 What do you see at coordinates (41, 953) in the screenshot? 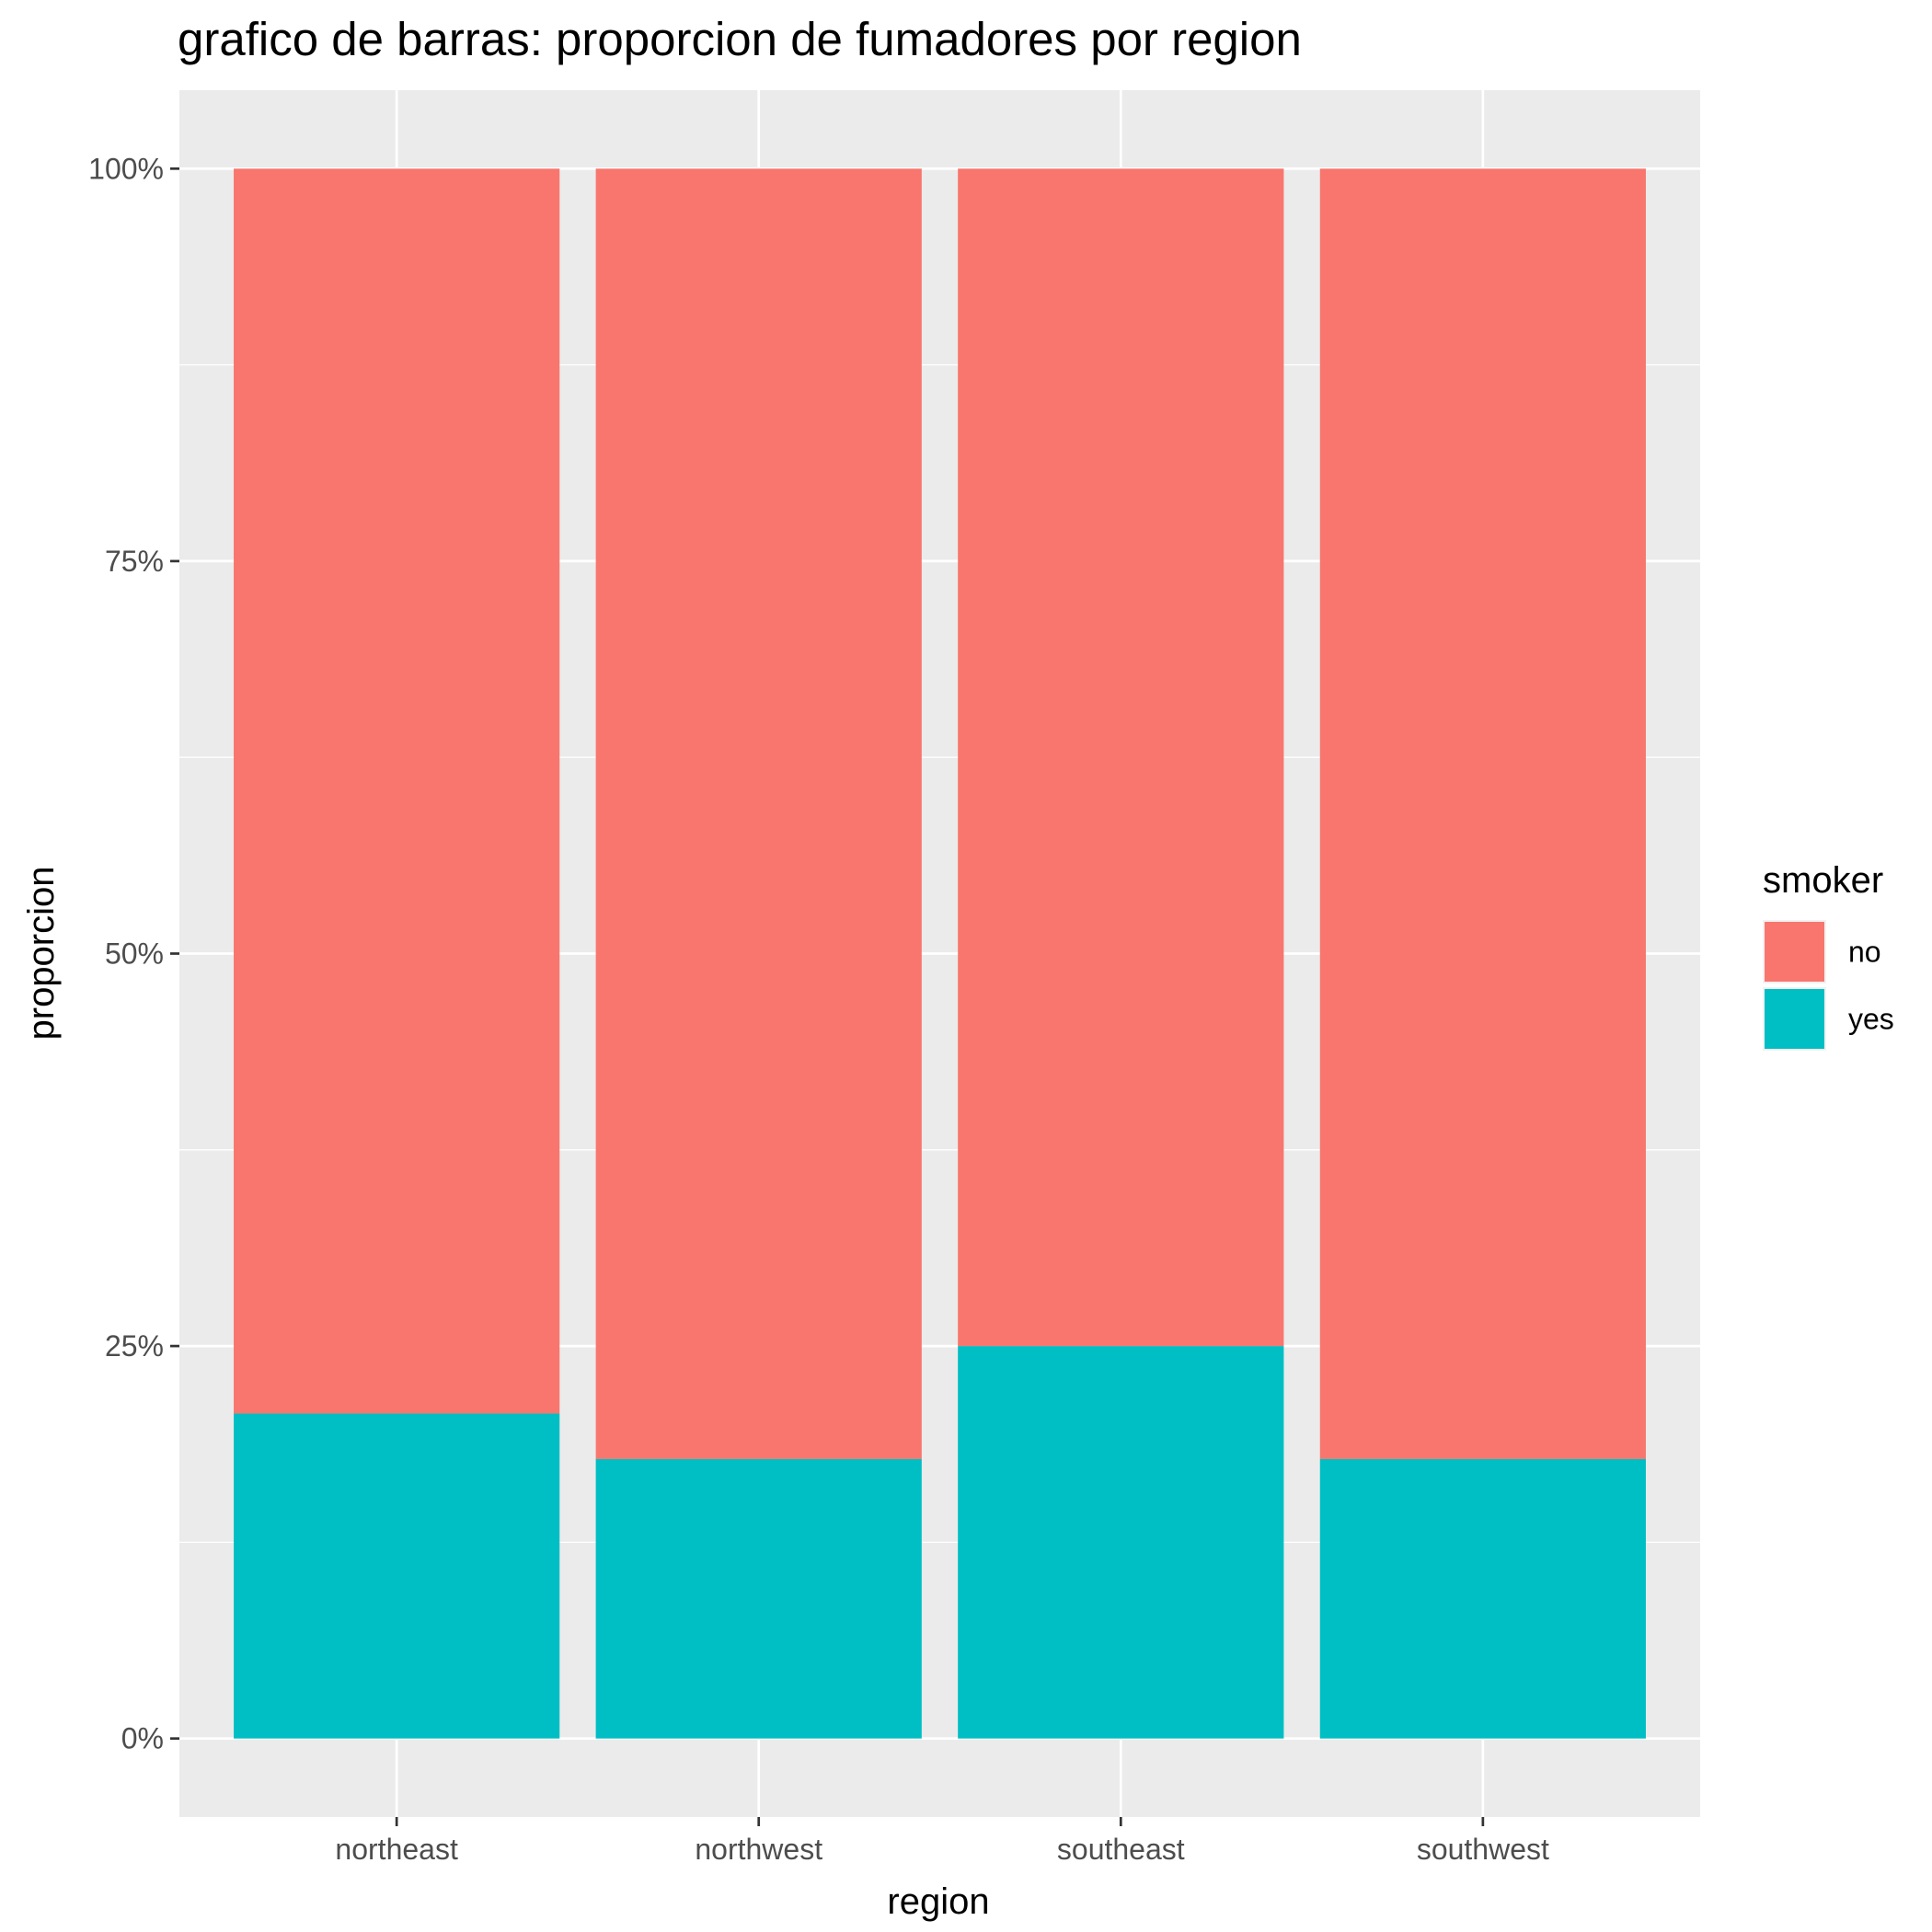
I see `y-axis-title: proporcion` at bounding box center [41, 953].